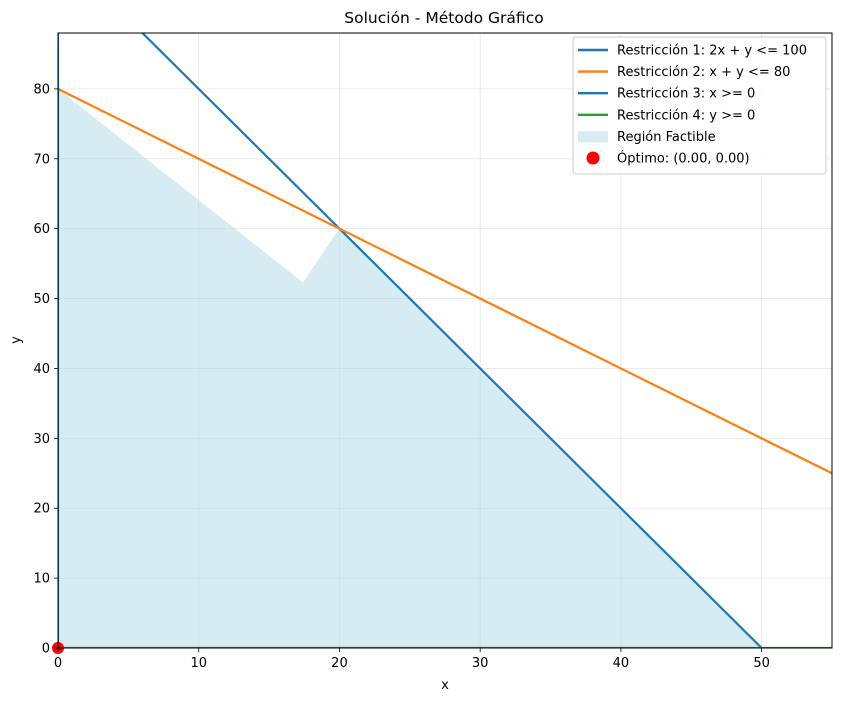 The width and height of the screenshot is (841, 701). Describe the element at coordinates (686, 94) in the screenshot. I see `legend-label: Restricción 3: x >= 0` at that location.